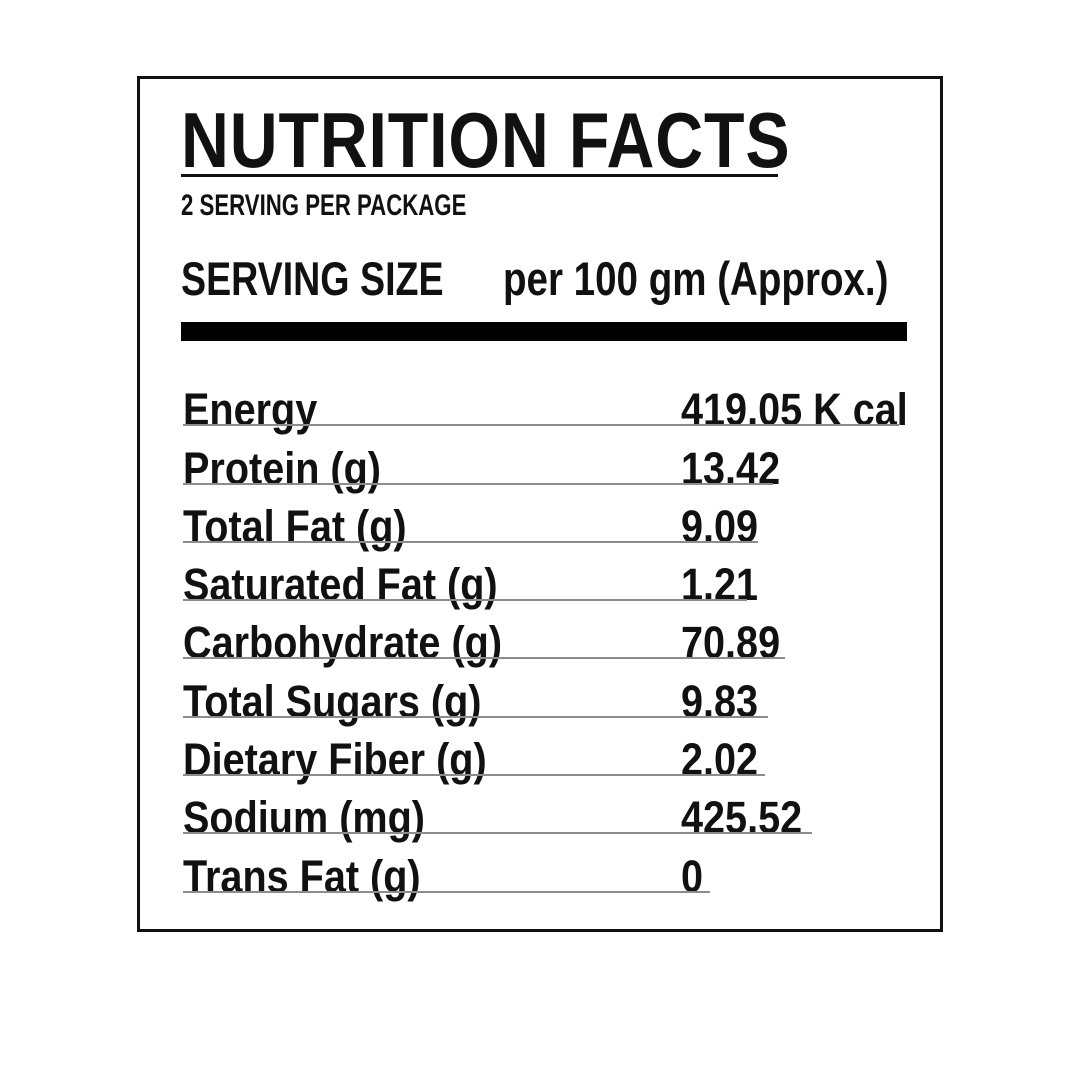 The height and width of the screenshot is (1080, 1080). What do you see at coordinates (544, 517) in the screenshot?
I see `table-row: Total Fat (g) 9.09` at bounding box center [544, 517].